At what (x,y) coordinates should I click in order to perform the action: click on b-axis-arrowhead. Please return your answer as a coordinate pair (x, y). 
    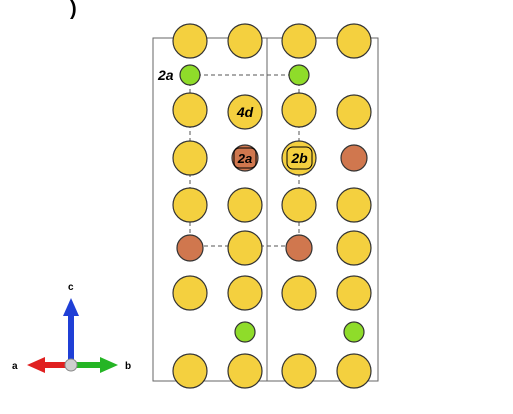
    Looking at the image, I should click on (109, 365).